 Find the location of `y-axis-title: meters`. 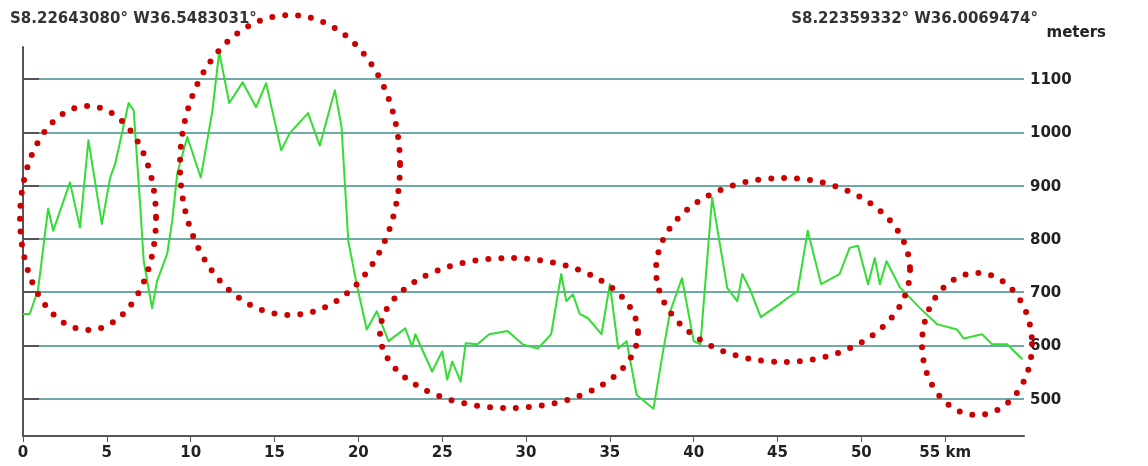

y-axis-title: meters is located at coordinates (1076, 31).